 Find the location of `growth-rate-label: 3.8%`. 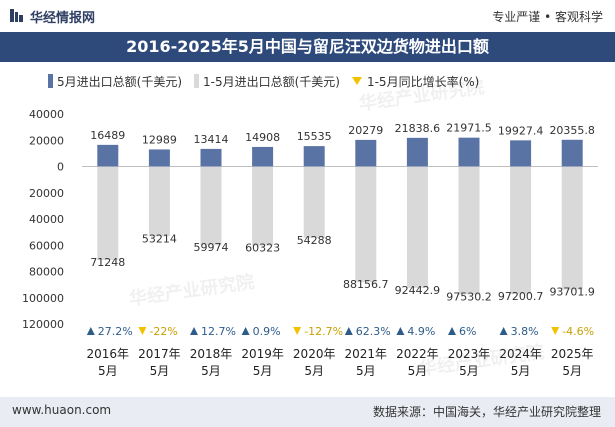

growth-rate-label: 3.8% is located at coordinates (525, 331).